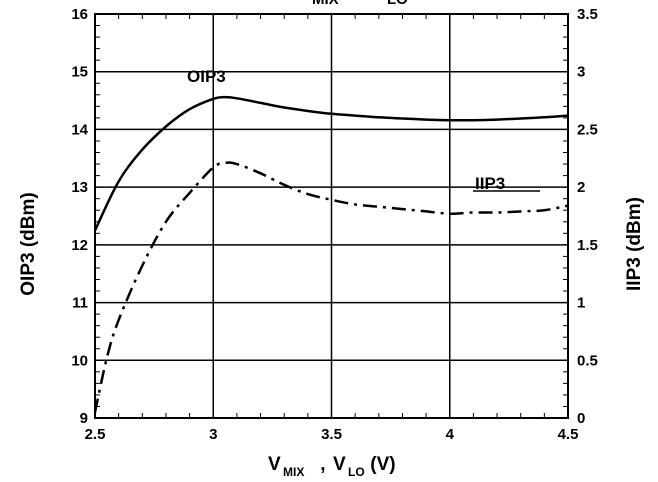 The width and height of the screenshot is (658, 482). Describe the element at coordinates (397, 4) in the screenshot. I see `title-fragment-lo: LO` at that location.